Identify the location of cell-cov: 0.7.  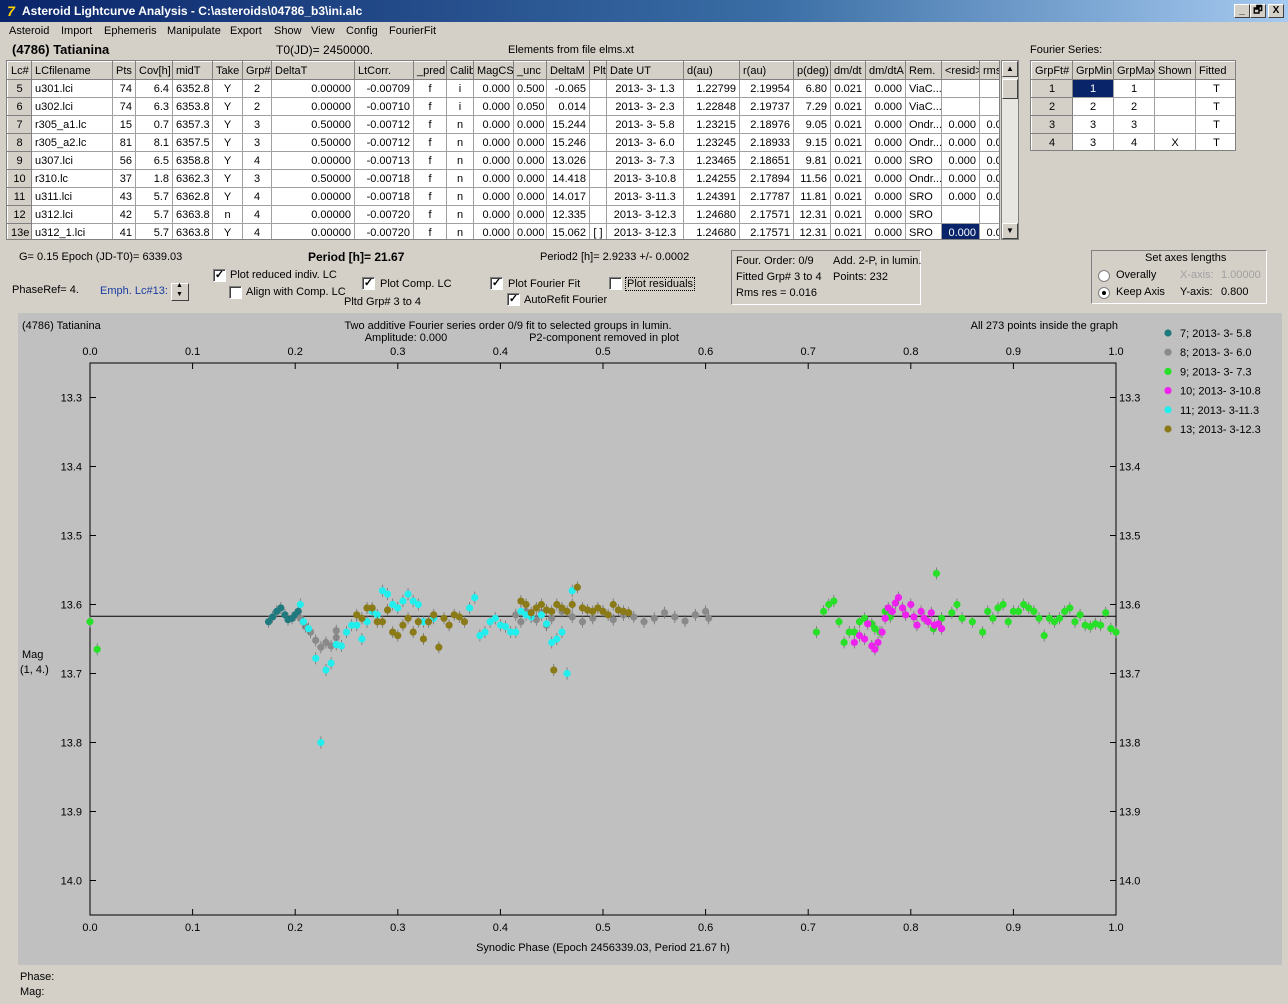
(154, 124).